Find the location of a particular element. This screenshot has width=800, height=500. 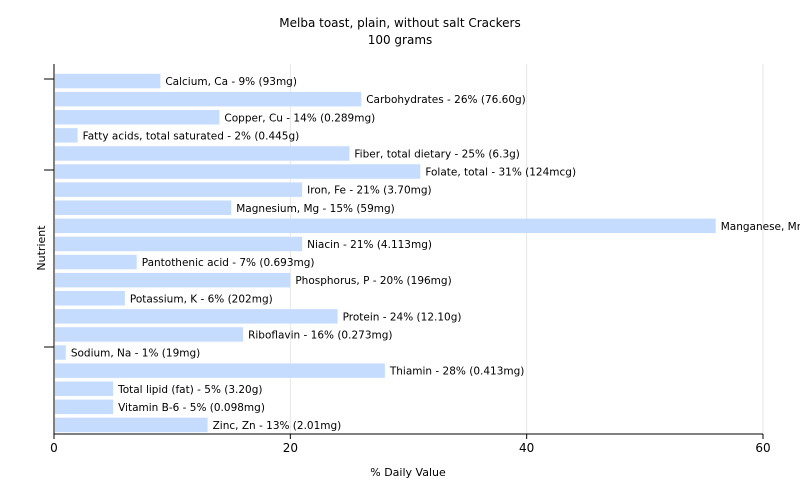

bar-label-13: Protein - 24% (12.10g) is located at coordinates (402, 317).